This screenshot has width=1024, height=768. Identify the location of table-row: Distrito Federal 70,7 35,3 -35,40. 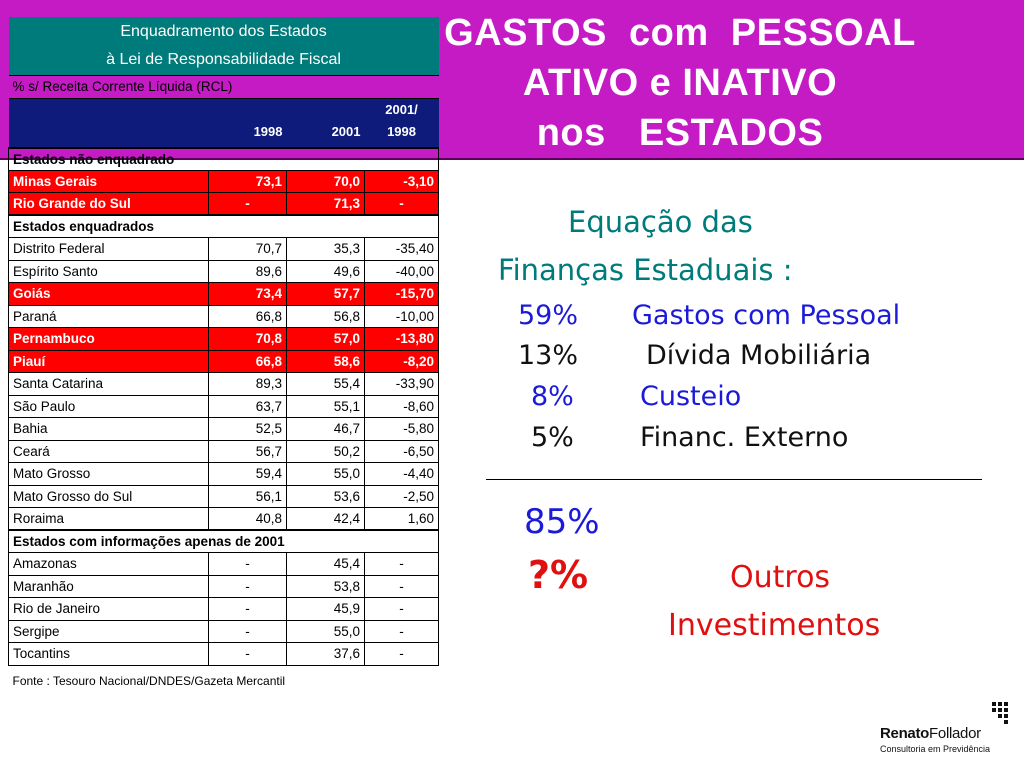
(224, 249).